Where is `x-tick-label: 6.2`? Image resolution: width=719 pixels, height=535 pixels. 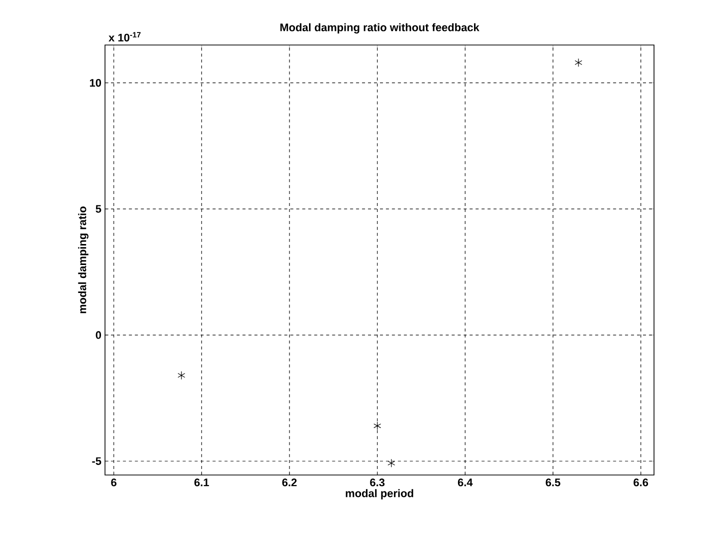 x-tick-label: 6.2 is located at coordinates (289, 482).